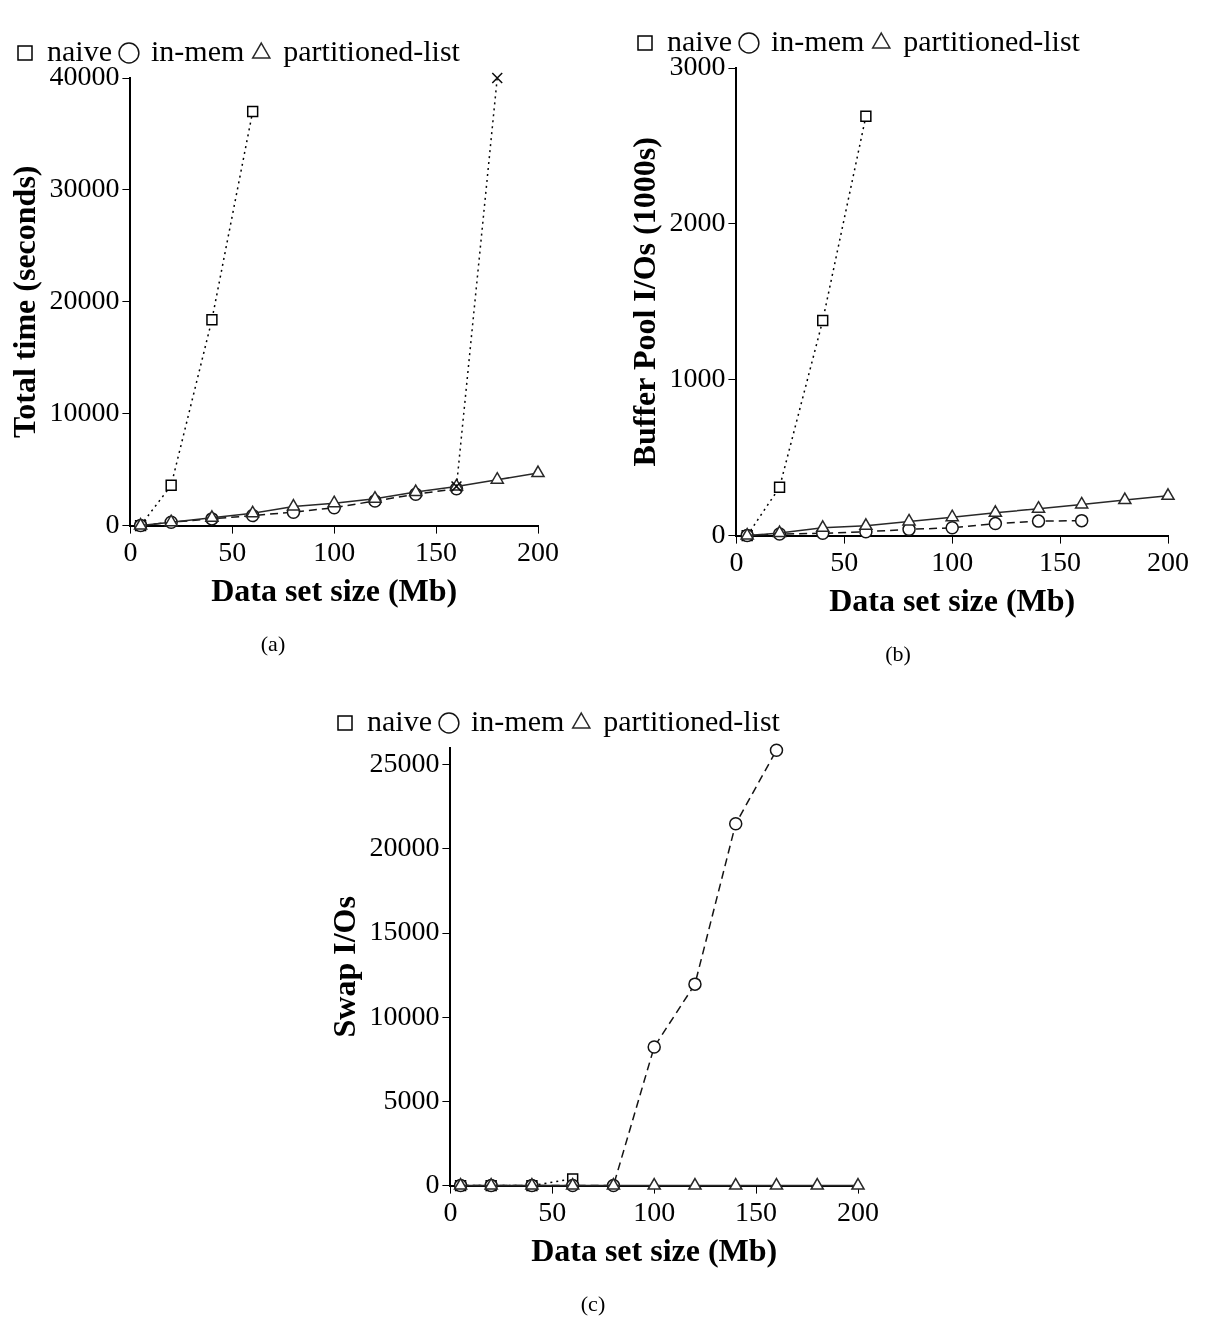 This screenshot has height=1333, width=1205. I want to click on y-axis-title: Buffer Pool I/Os (1000s), so click(644, 302).